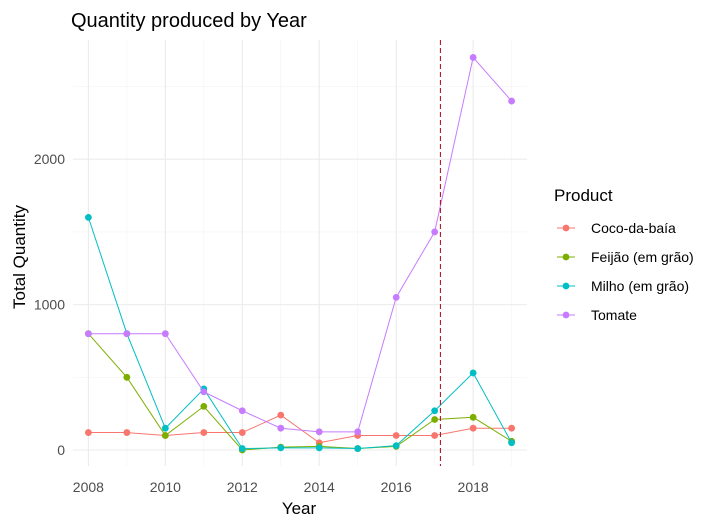  Describe the element at coordinates (642, 257) in the screenshot. I see `legend-label: Feijão (em grão)` at that location.